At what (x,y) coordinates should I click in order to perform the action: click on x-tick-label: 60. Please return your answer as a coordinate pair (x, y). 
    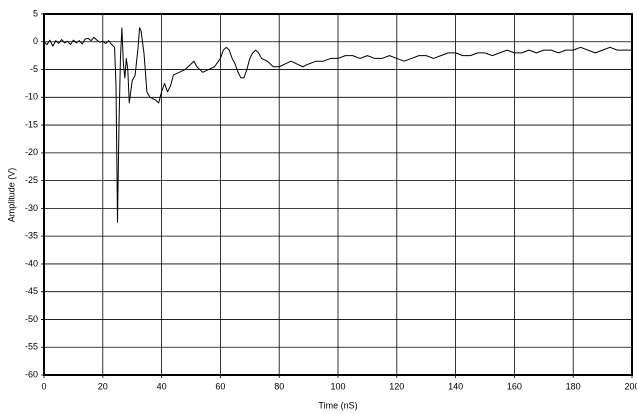
    Looking at the image, I should click on (220, 386).